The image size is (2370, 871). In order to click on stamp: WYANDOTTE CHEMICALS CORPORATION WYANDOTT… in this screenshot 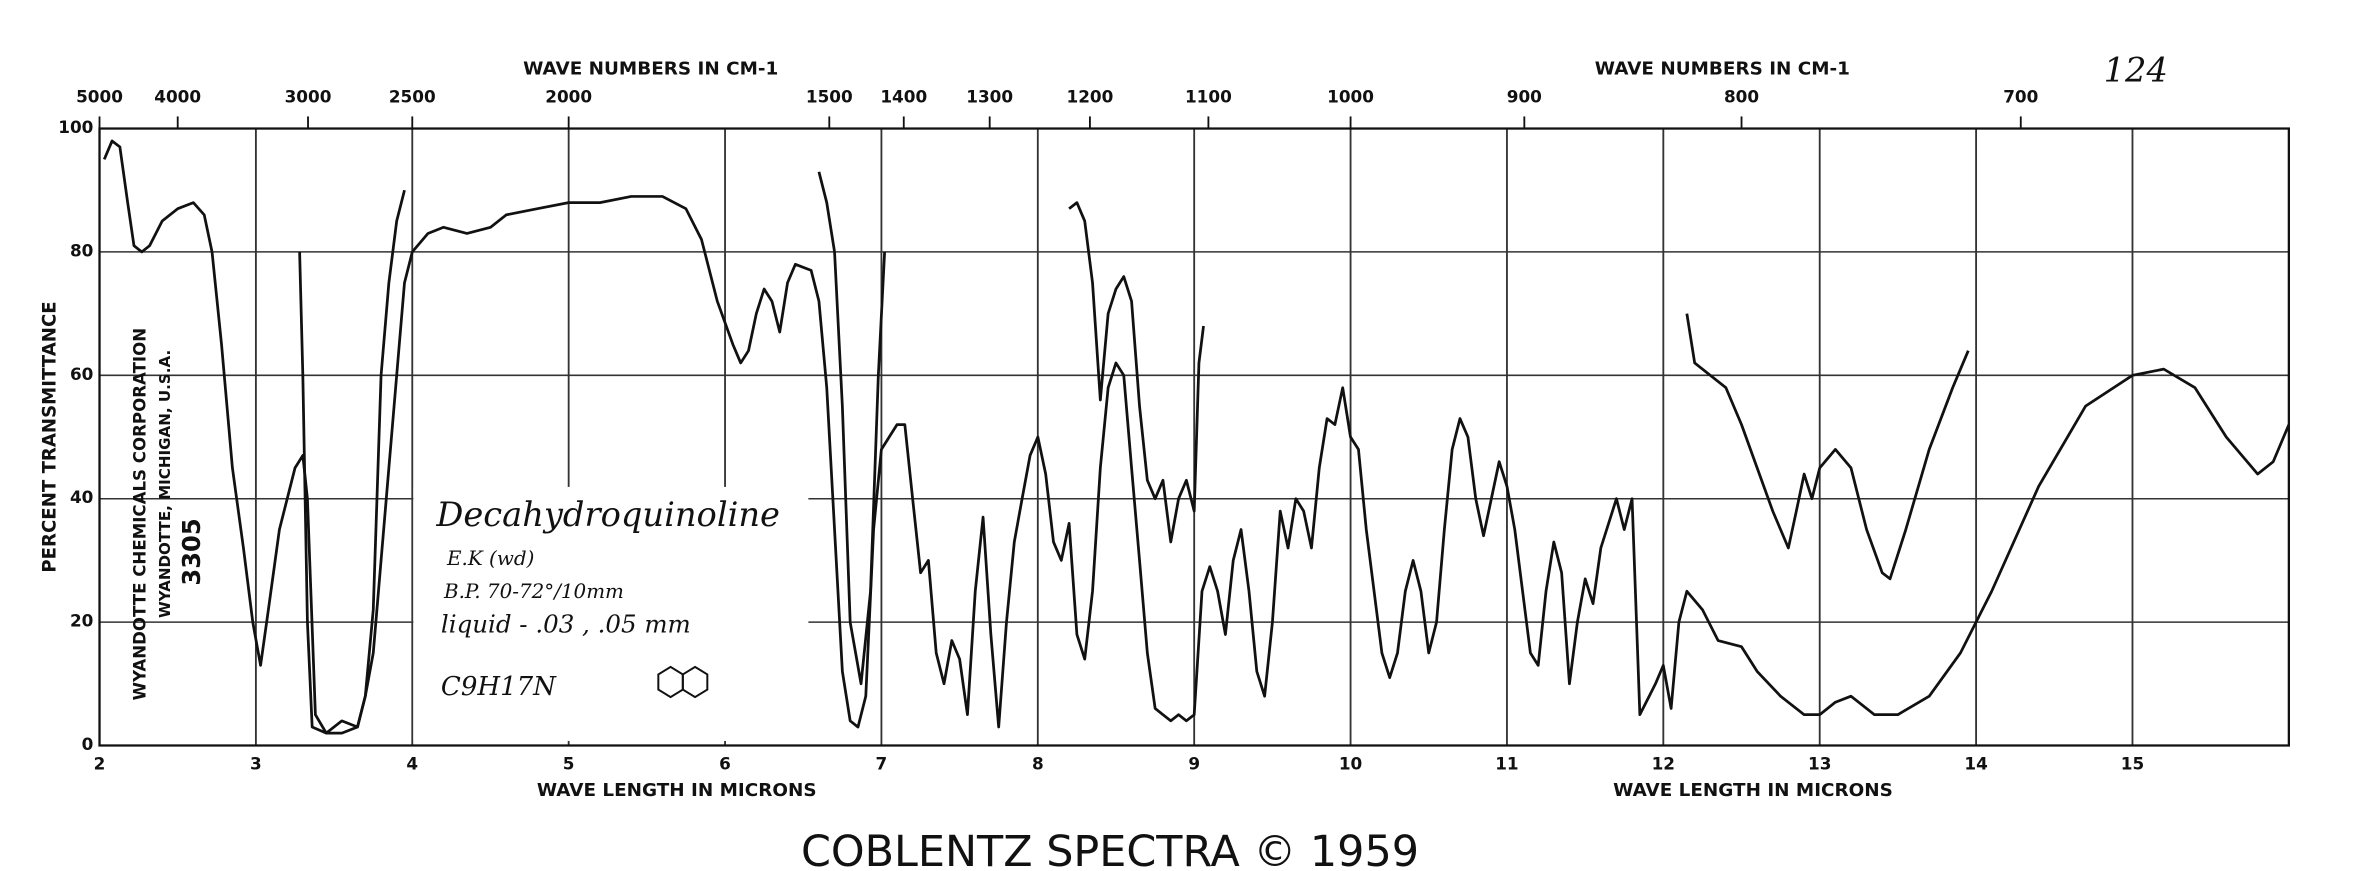, I will do `click(167, 514)`.